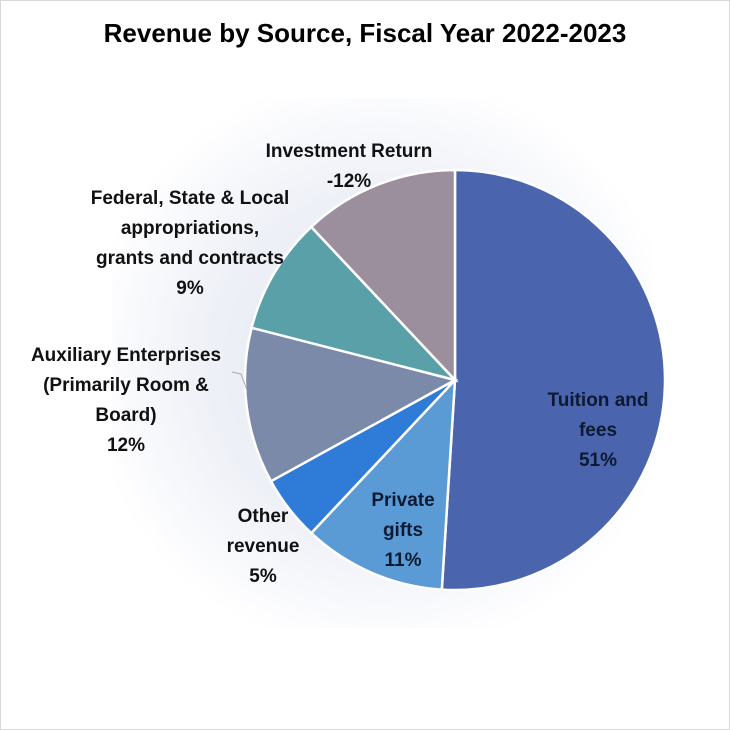 This screenshot has height=730, width=730. What do you see at coordinates (263, 576) in the screenshot?
I see `slice-label-line: 5%` at bounding box center [263, 576].